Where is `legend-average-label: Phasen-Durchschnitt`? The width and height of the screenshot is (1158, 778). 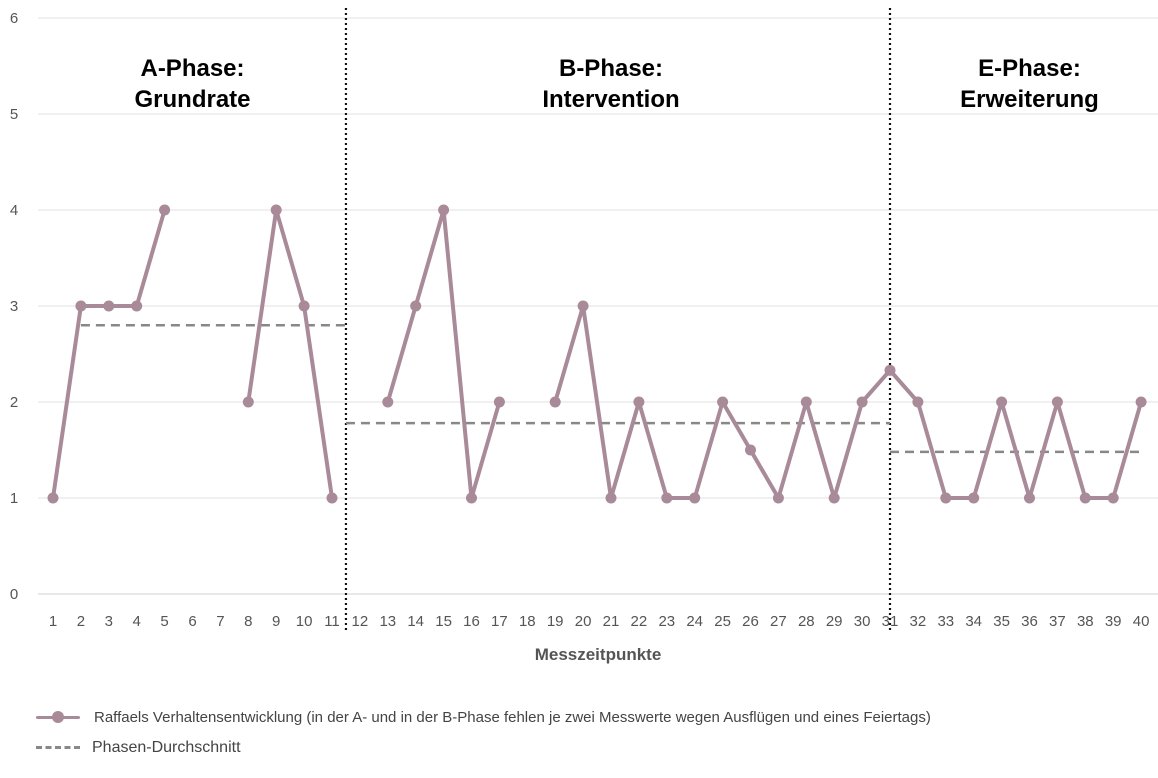 legend-average-label: Phasen-Durchschnitt is located at coordinates (166, 747).